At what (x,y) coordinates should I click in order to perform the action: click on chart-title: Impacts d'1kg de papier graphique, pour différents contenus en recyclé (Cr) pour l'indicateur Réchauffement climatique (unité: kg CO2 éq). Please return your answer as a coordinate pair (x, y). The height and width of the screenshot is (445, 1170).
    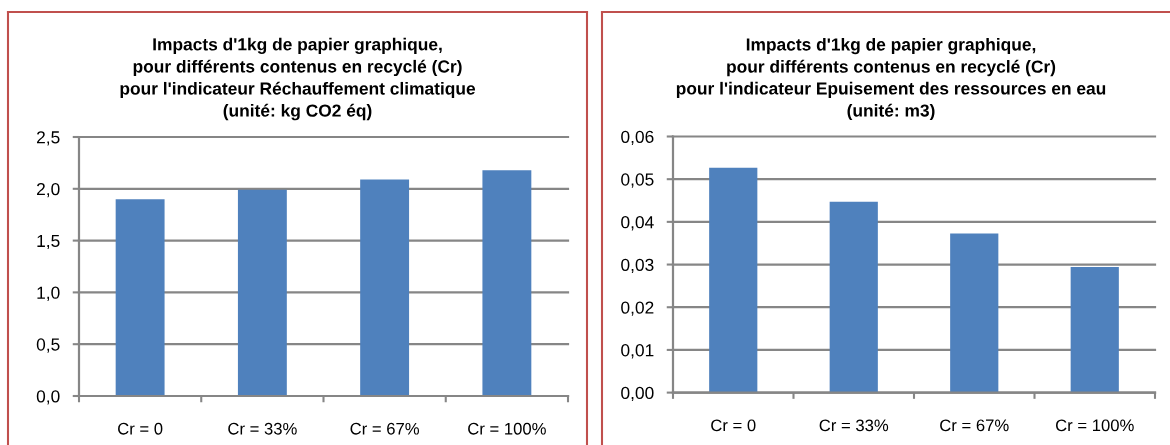
    Looking at the image, I should click on (298, 79).